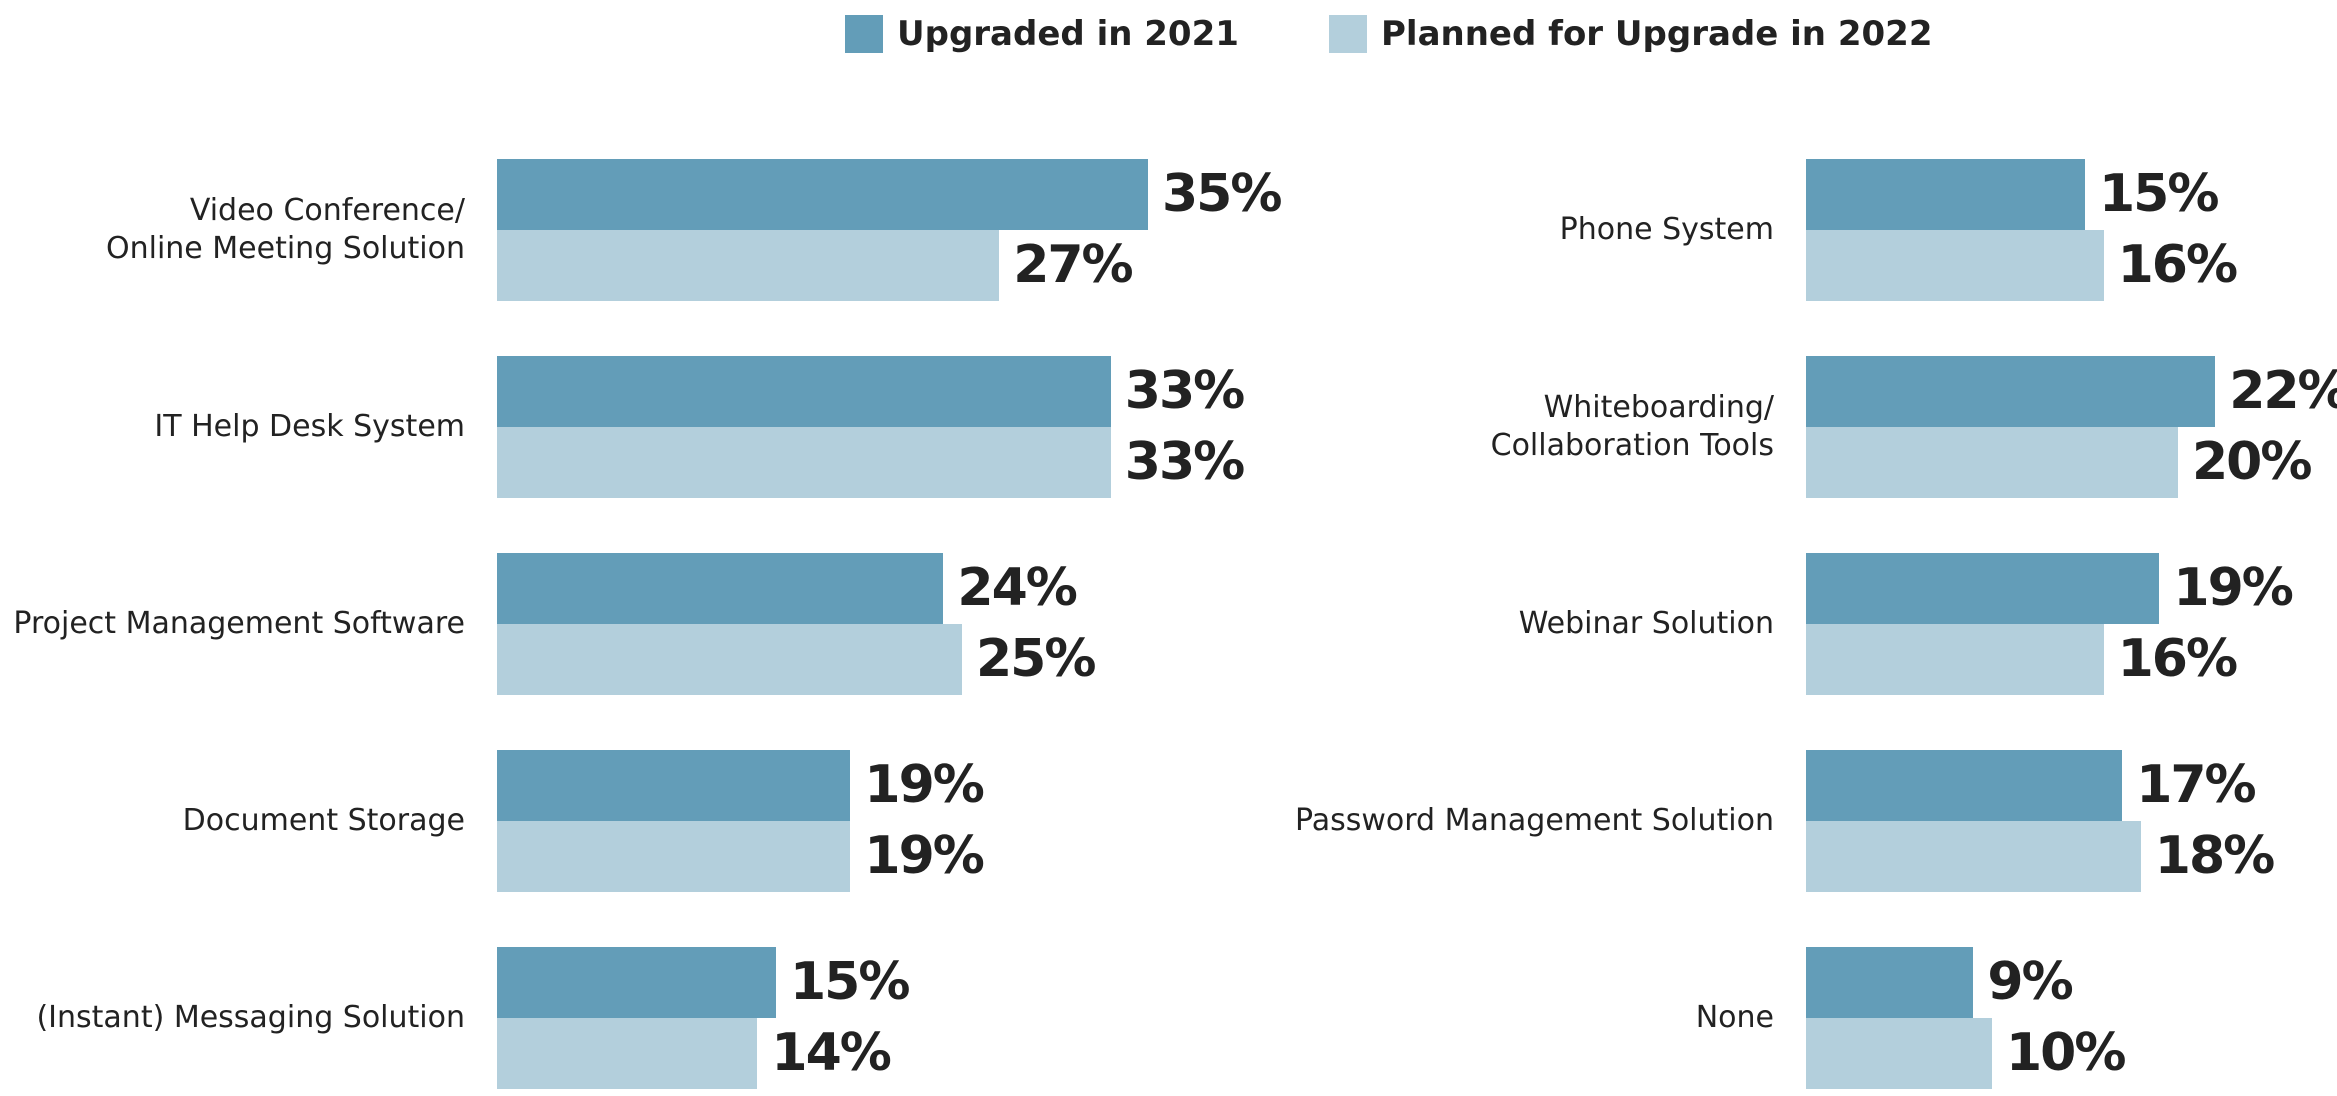 The width and height of the screenshot is (2337, 1096). Describe the element at coordinates (323, 820) in the screenshot. I see `category-label: Document Storage` at that location.